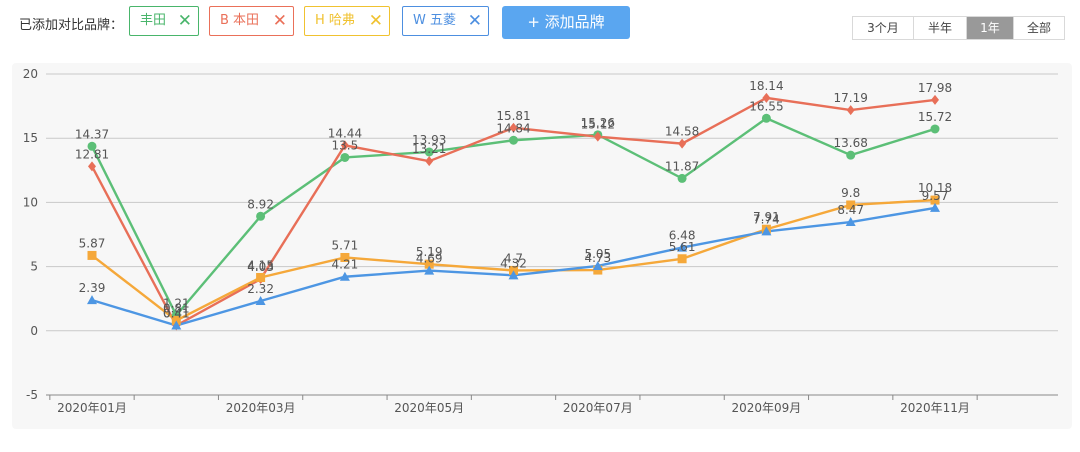 The image size is (1080, 452). Describe the element at coordinates (566, 22) in the screenshot. I see `add-brand-button: + 添加品牌` at that location.